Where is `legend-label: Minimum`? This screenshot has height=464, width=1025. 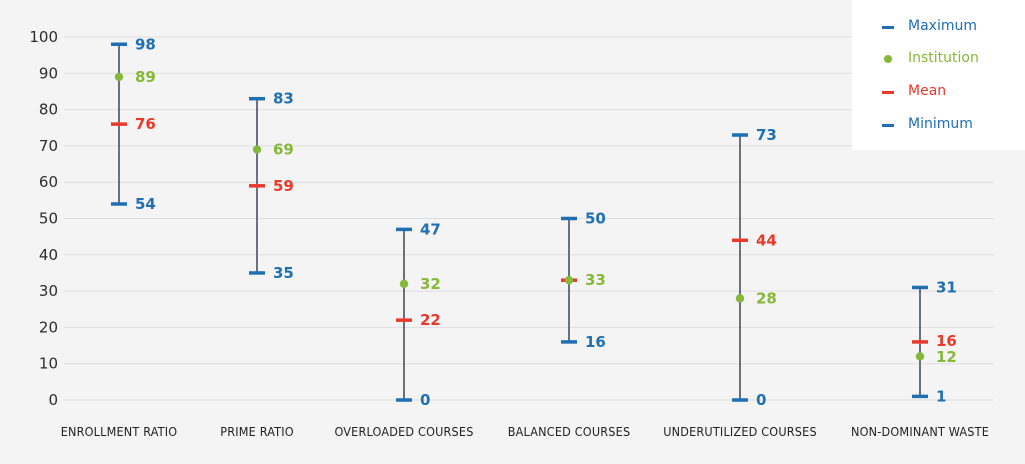 legend-label: Minimum is located at coordinates (940, 124).